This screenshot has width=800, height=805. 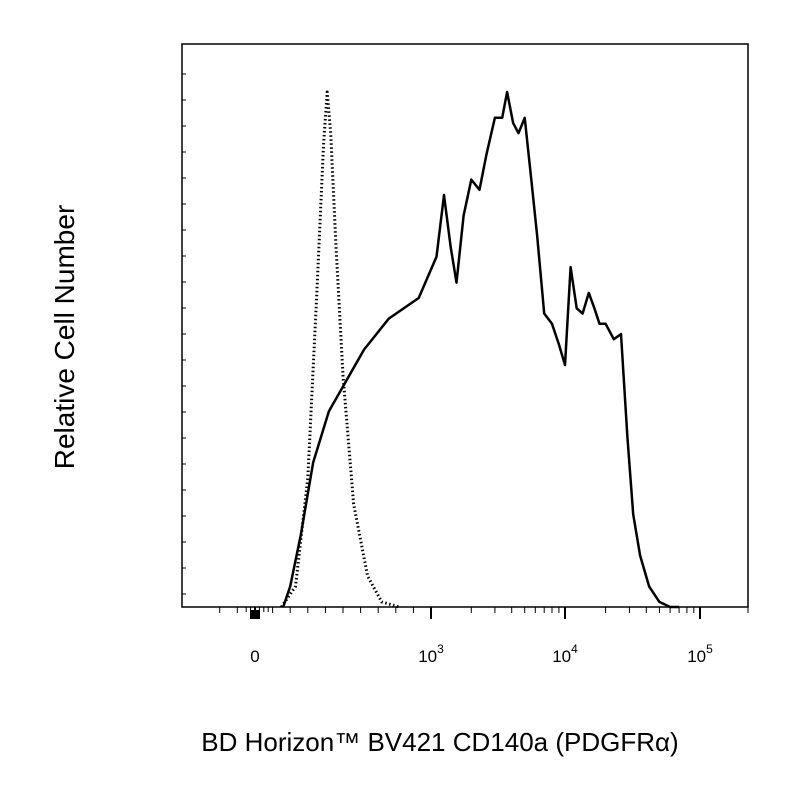 I want to click on x-tick-label: 10⁵, so click(x=700, y=654).